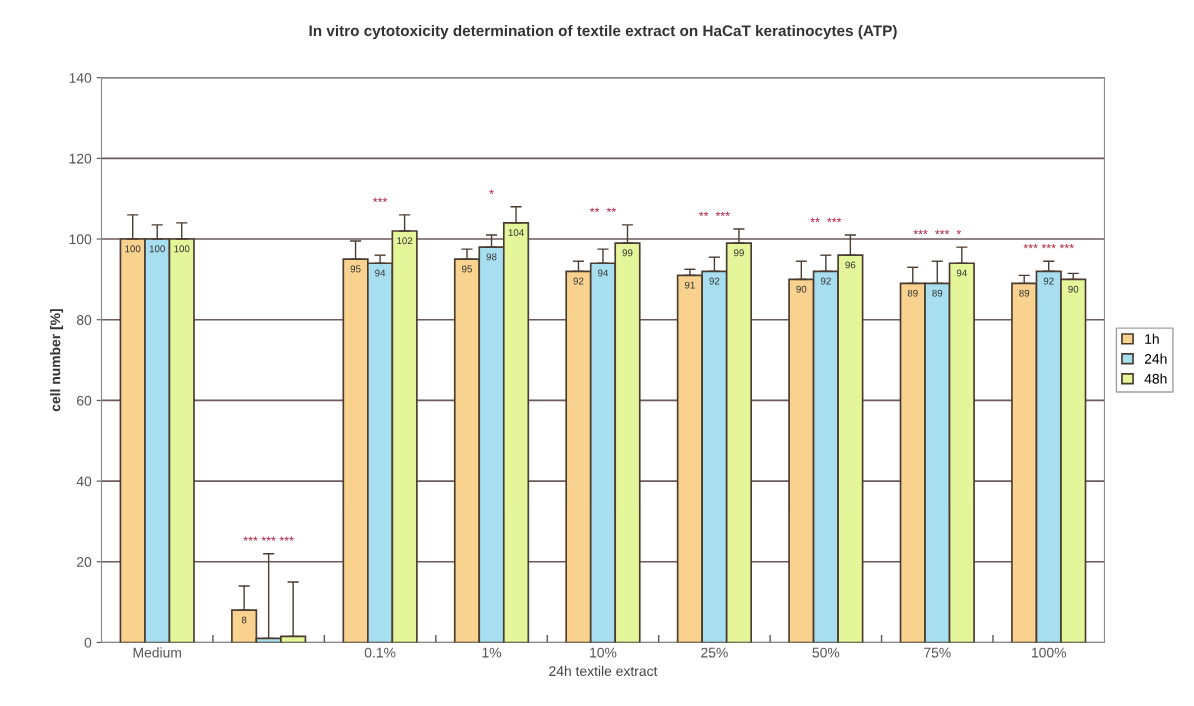 This screenshot has width=1194, height=706. I want to click on y-tick-label: 20, so click(84, 562).